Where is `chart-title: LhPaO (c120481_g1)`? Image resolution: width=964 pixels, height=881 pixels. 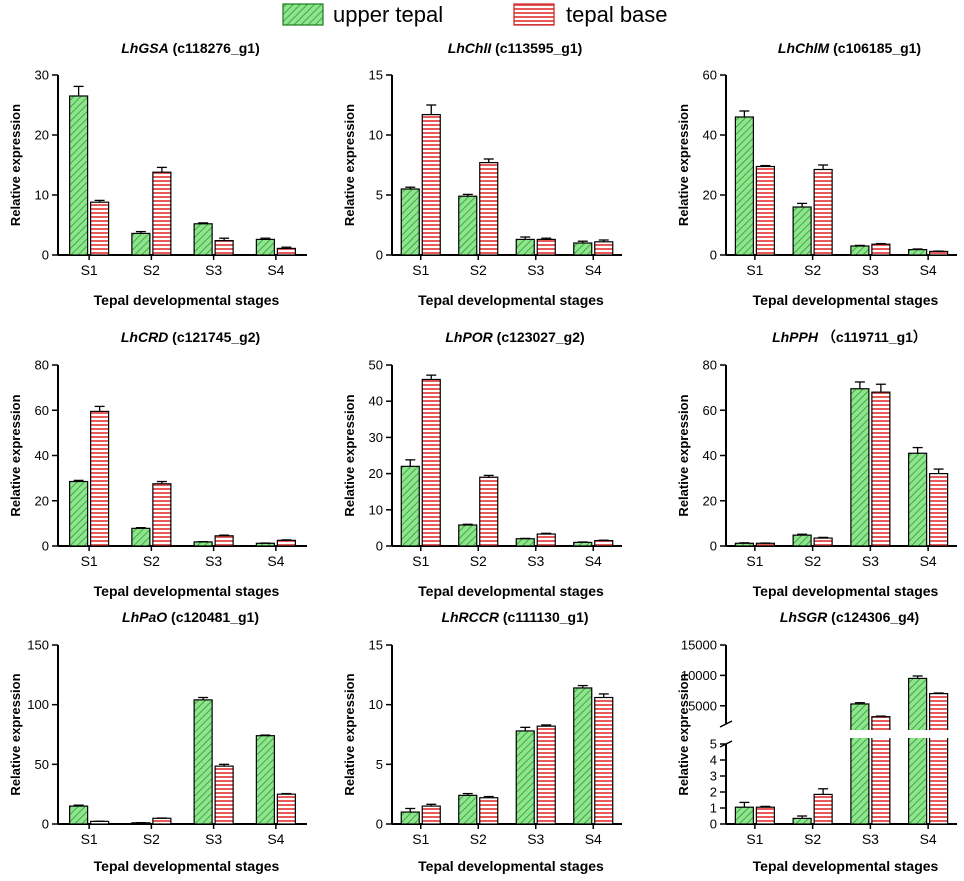
chart-title: LhPaO (c120481_g1) is located at coordinates (190, 617).